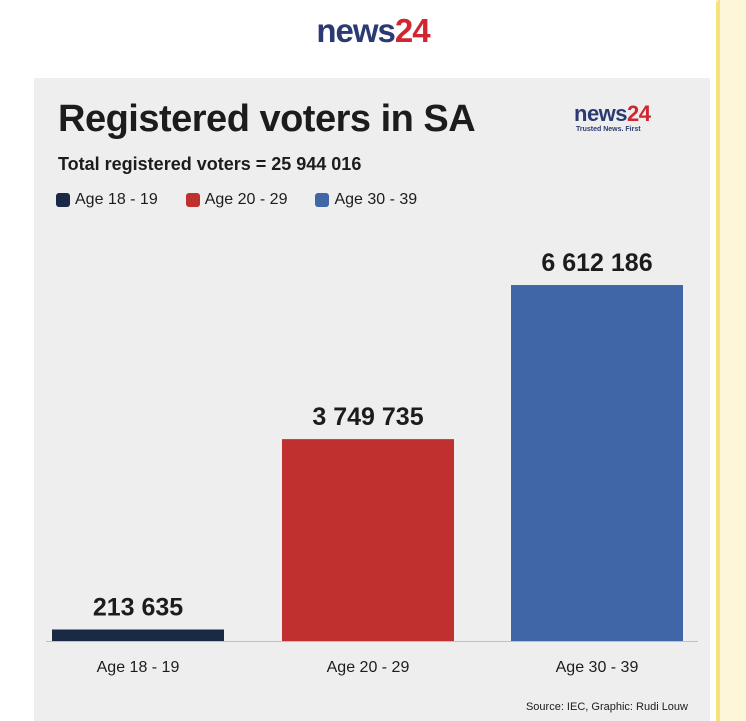 This screenshot has width=746, height=721. Describe the element at coordinates (596, 263) in the screenshot. I see `bar-value-label: 6 612 186` at that location.